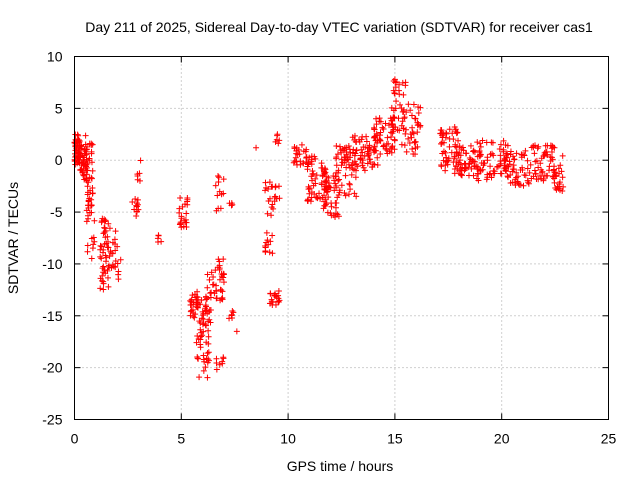  Describe the element at coordinates (59, 108) in the screenshot. I see `y-tick-label: 5` at that location.